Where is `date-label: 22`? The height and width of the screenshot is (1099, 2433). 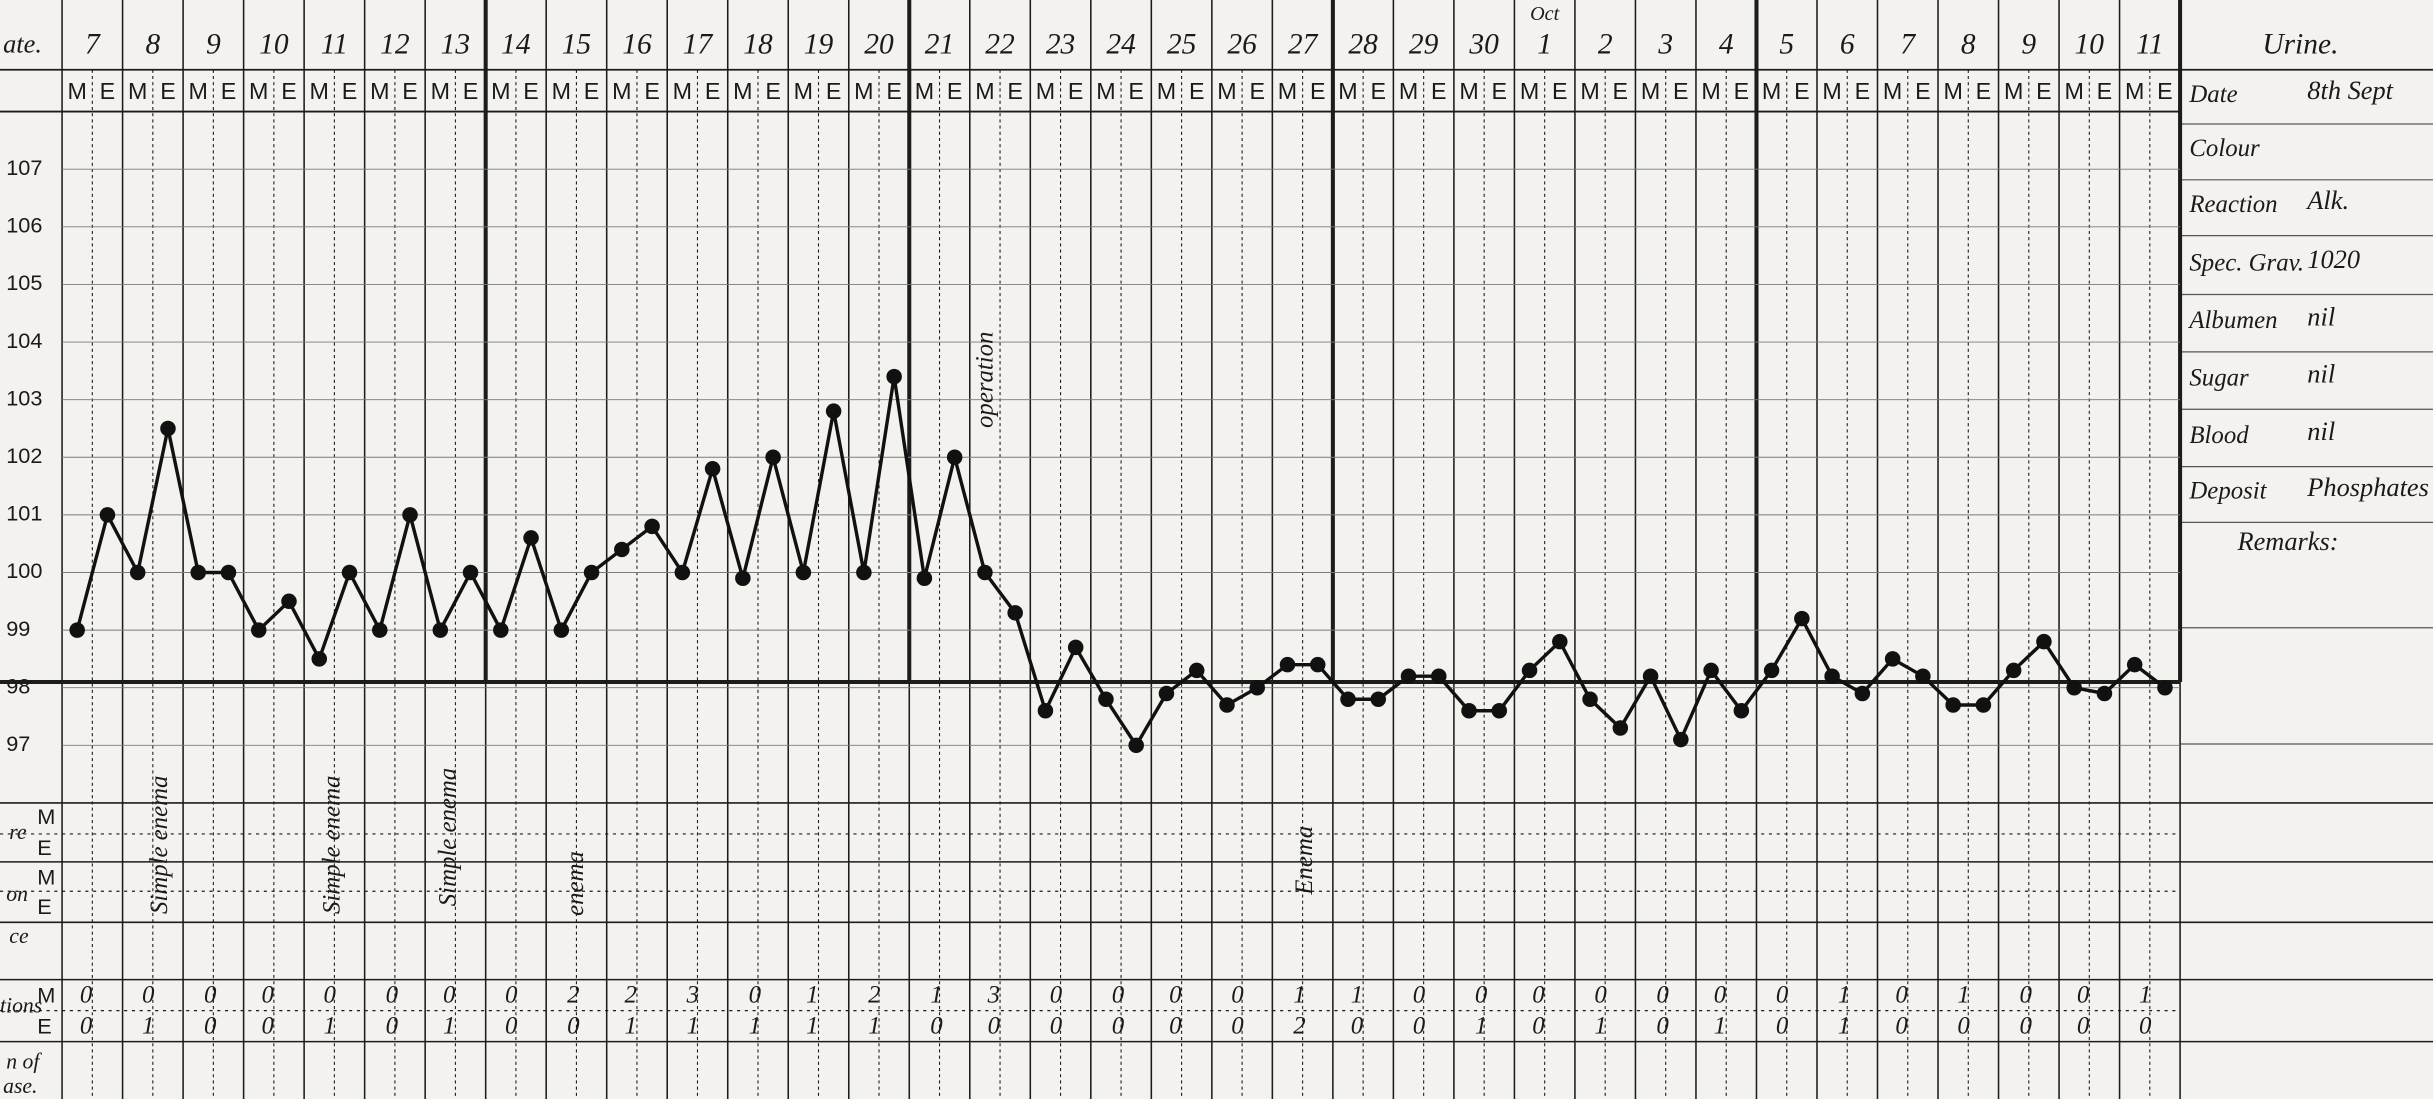
date-label: 22 is located at coordinates (1000, 44).